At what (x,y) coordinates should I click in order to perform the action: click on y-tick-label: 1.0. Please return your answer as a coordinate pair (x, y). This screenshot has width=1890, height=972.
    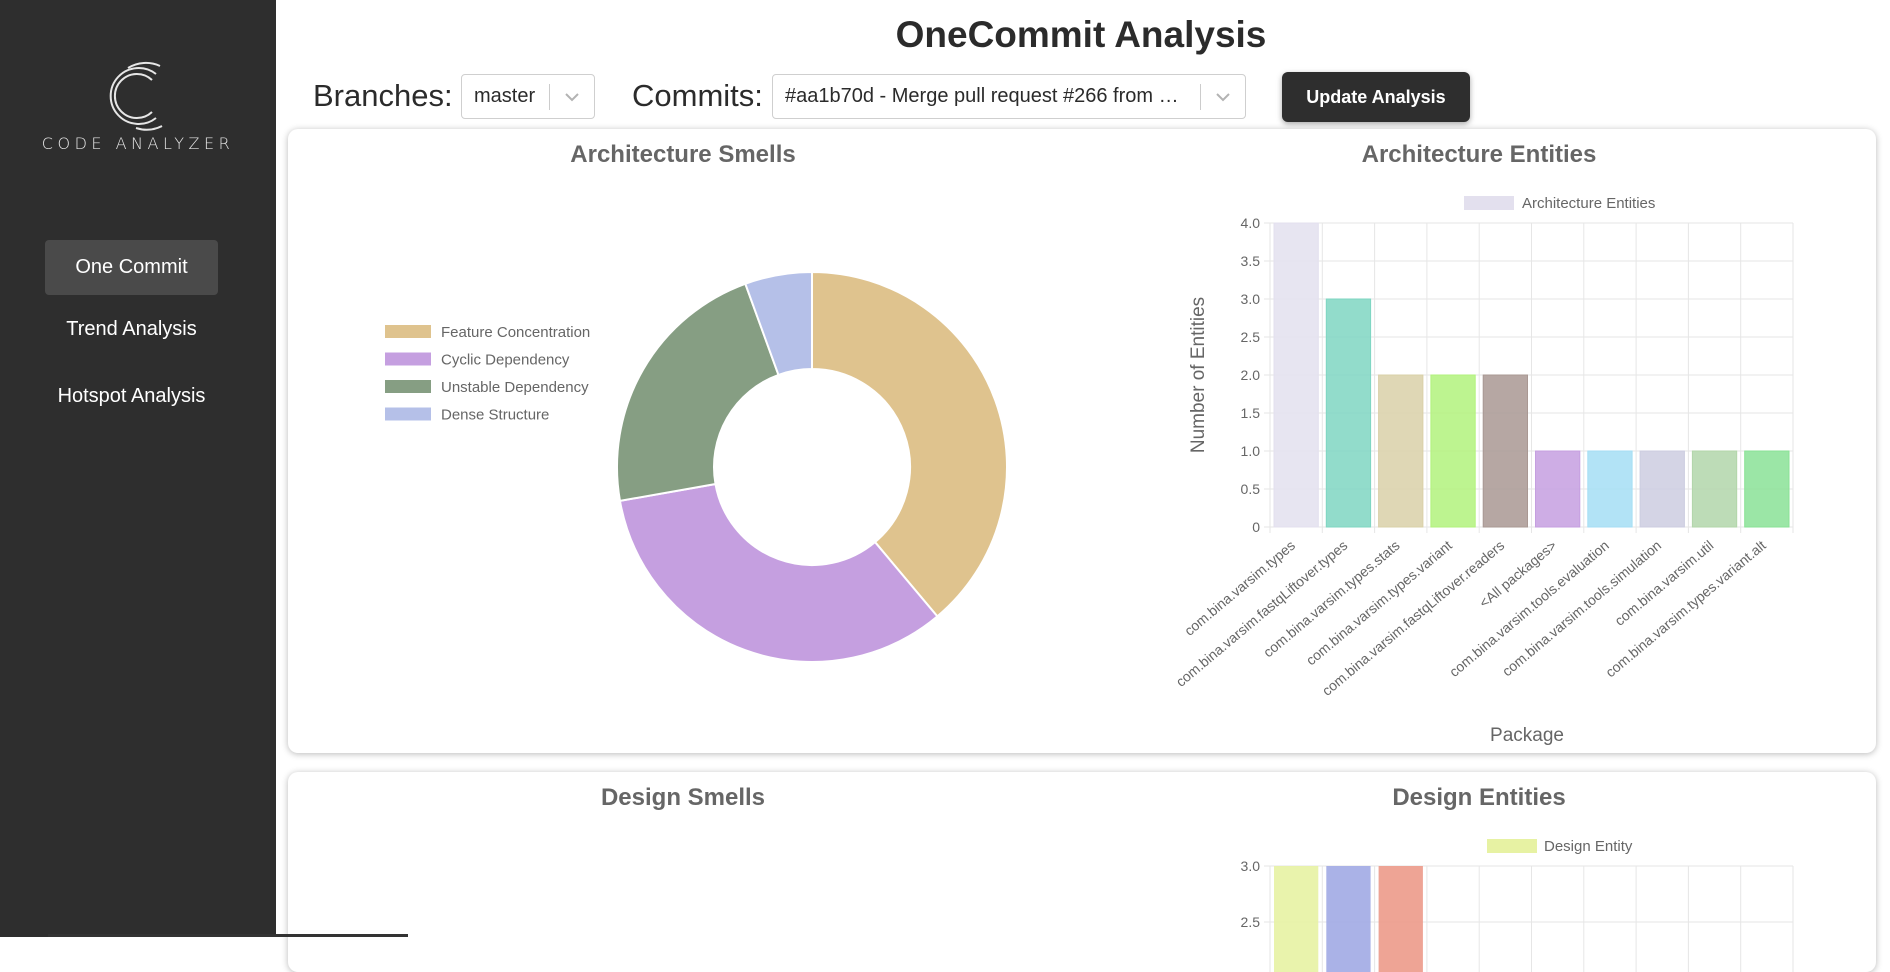
    Looking at the image, I should click on (1251, 451).